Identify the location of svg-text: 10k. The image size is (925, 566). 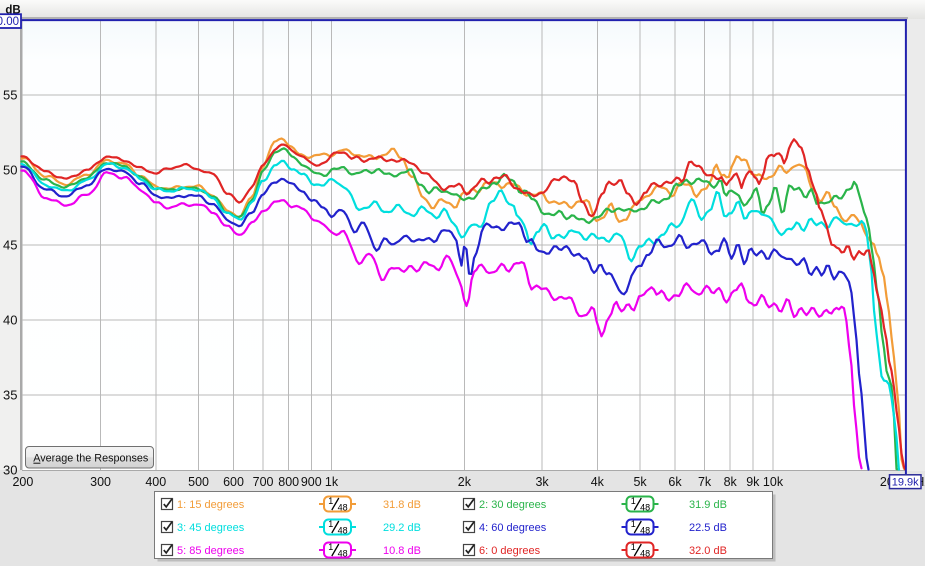
(773, 482).